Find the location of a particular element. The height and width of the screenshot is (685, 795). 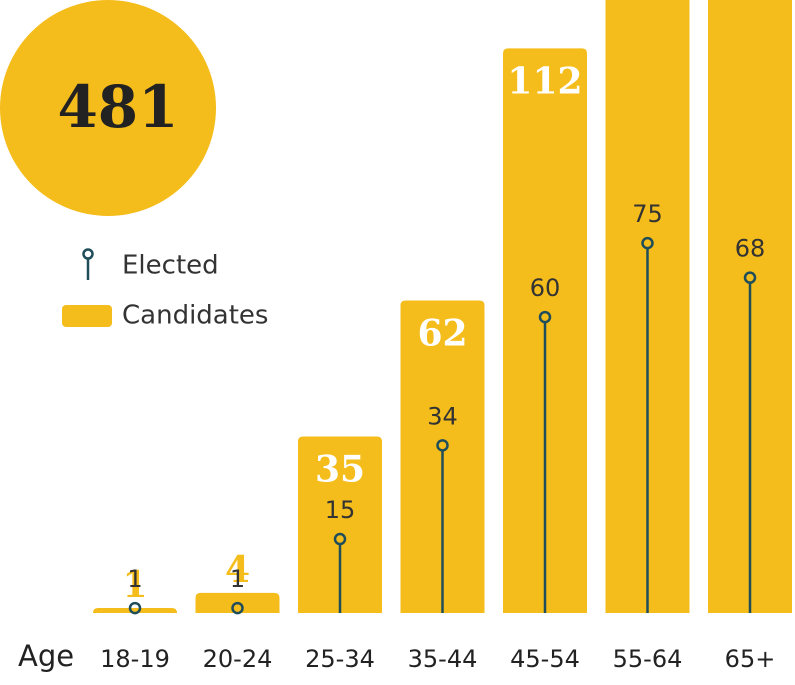

bar-value-label: 131 is located at coordinates (647, 3).